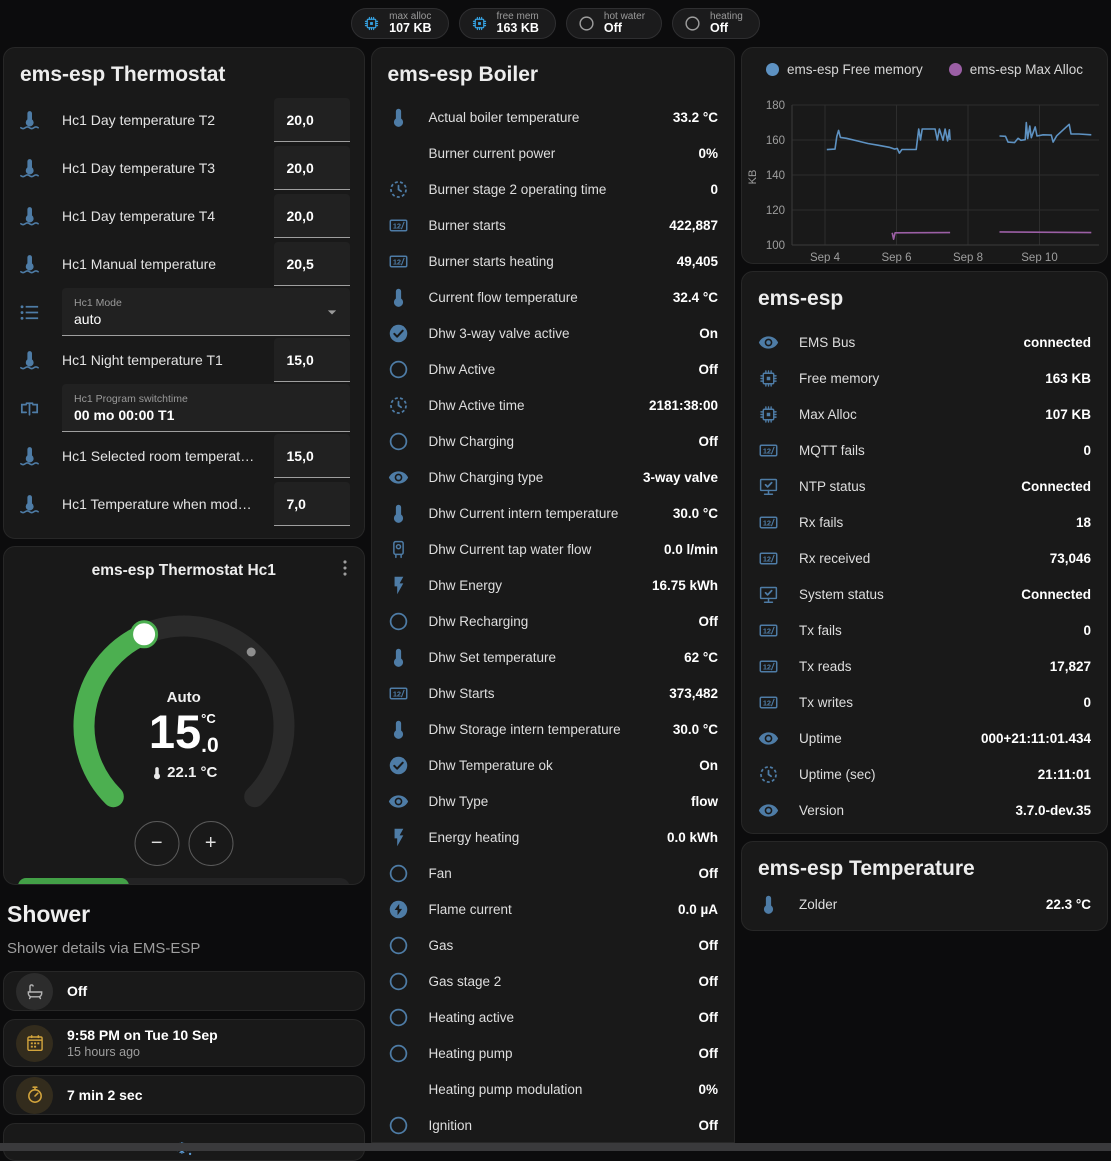  I want to click on entity-row: Dhw 3-way valve active On, so click(553, 333).